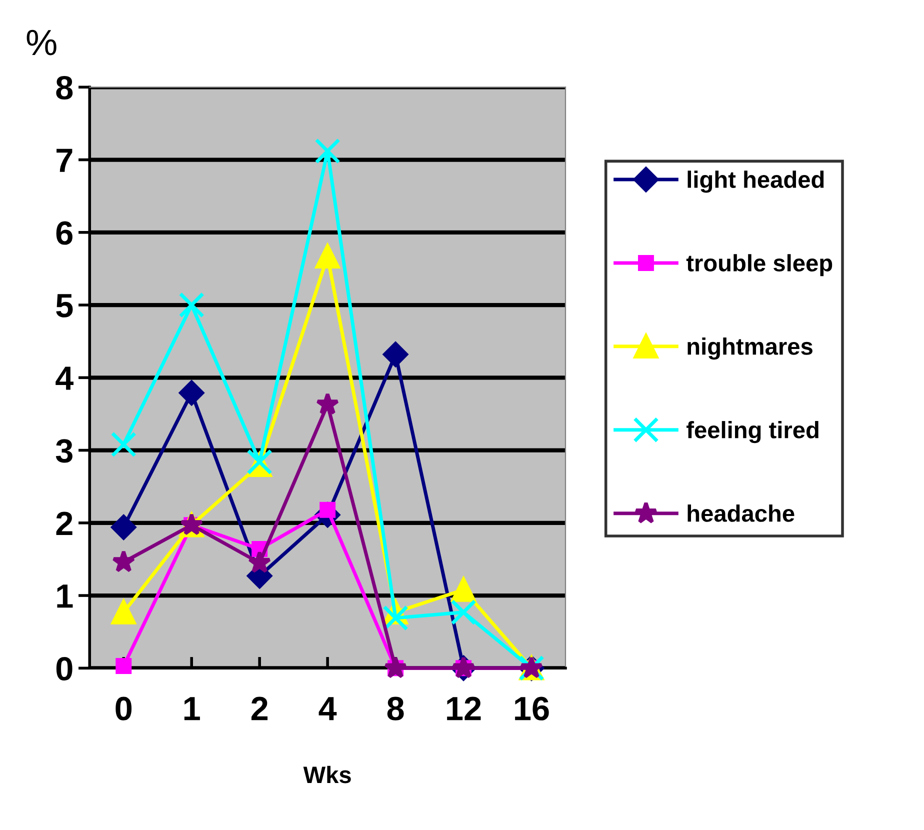  What do you see at coordinates (124, 708) in the screenshot?
I see `x-tick-label: 0` at bounding box center [124, 708].